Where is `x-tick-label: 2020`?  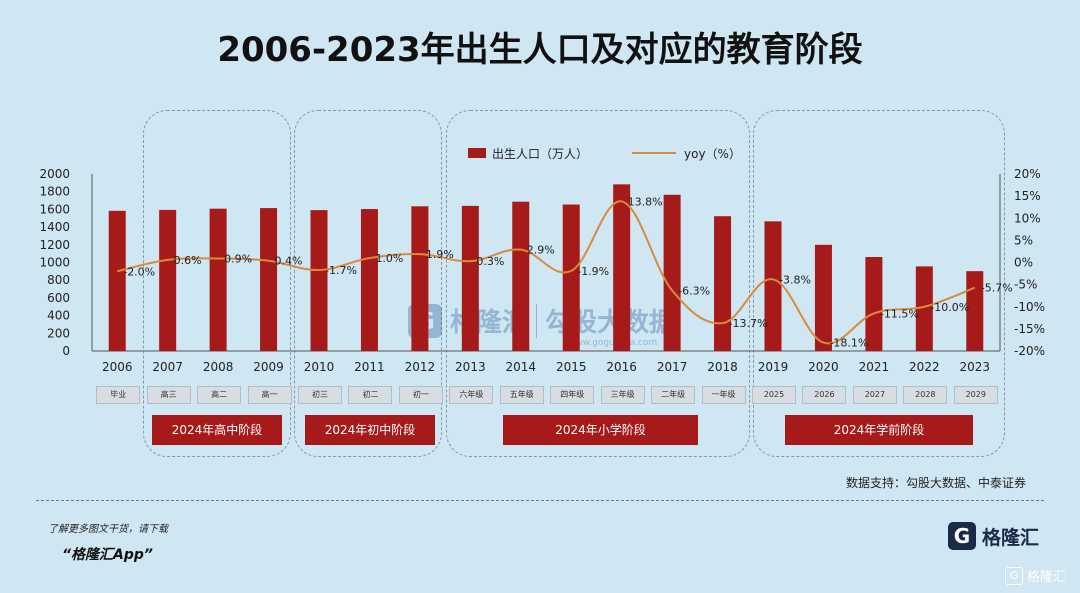
x-tick-label: 2020 is located at coordinates (823, 367).